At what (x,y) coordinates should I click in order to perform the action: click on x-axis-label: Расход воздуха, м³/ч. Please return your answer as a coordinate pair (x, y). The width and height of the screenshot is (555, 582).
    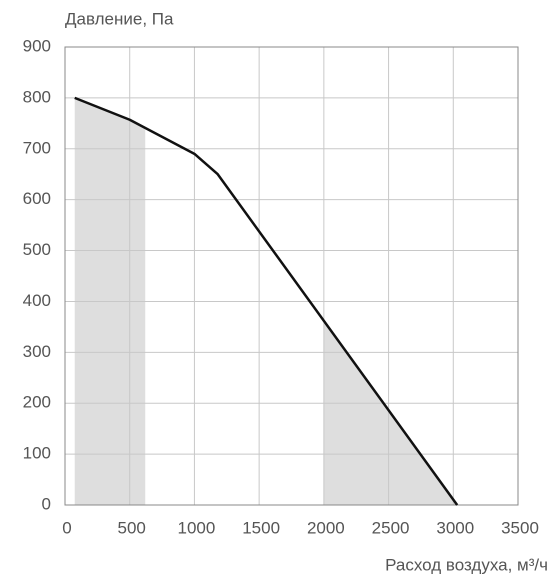
    Looking at the image, I should click on (466, 564).